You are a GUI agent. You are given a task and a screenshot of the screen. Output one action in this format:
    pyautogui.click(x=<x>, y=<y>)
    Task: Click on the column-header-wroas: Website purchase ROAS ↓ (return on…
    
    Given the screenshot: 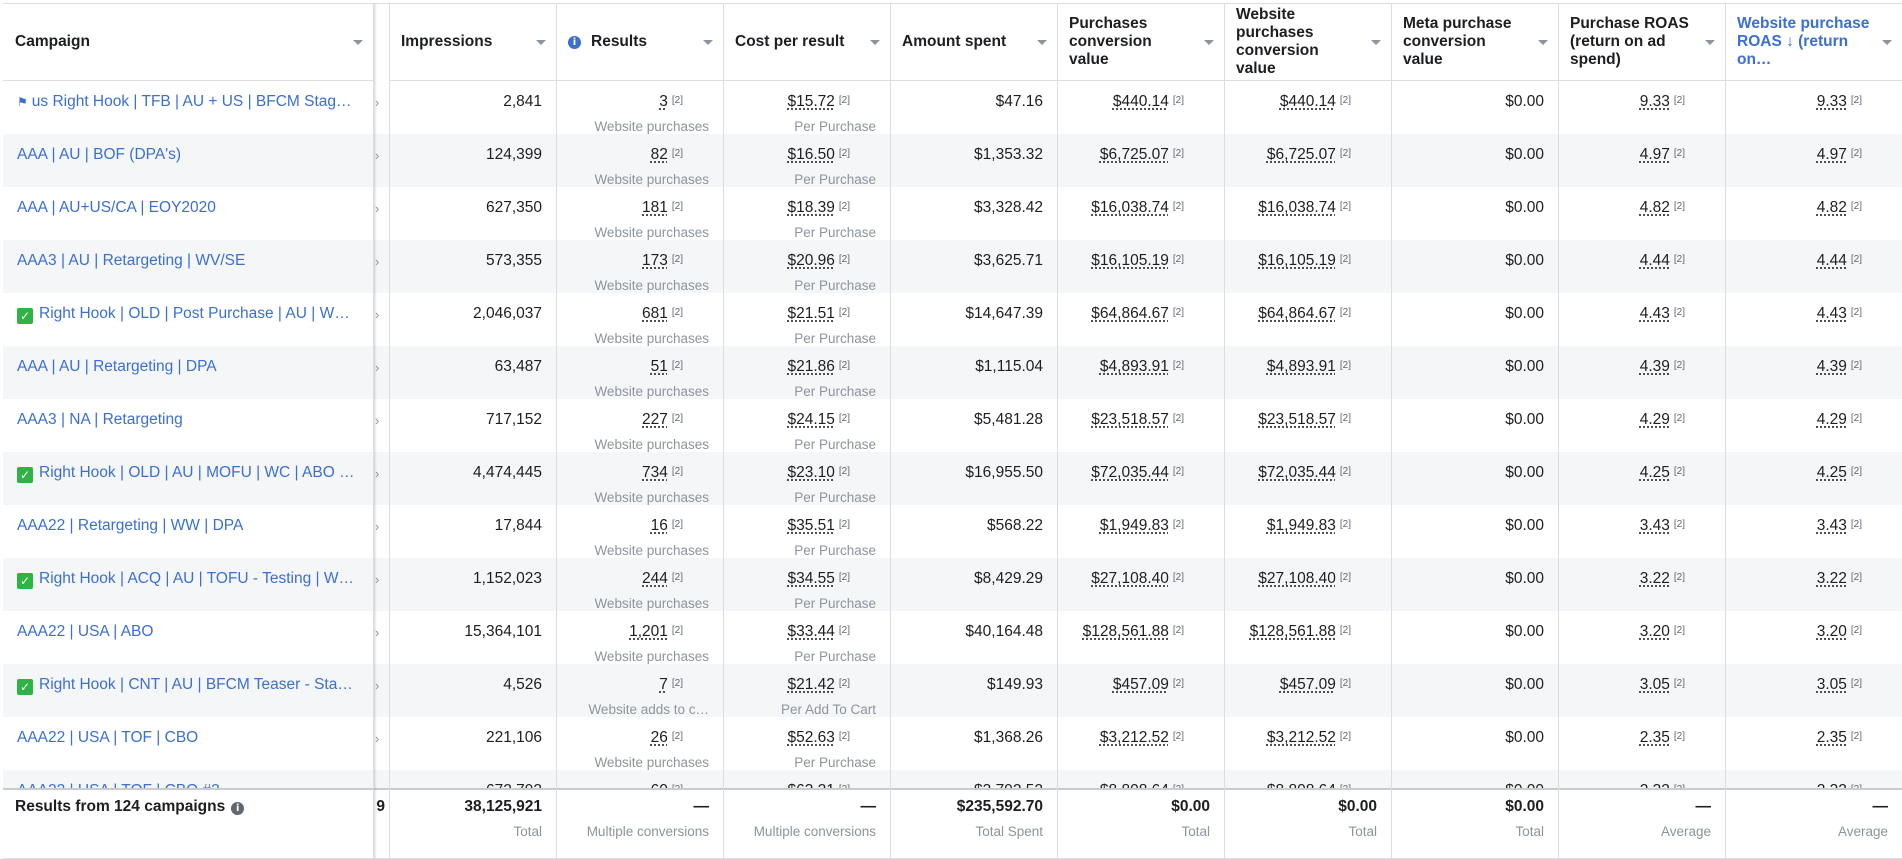 What is the action you would take?
    pyautogui.click(x=1813, y=42)
    